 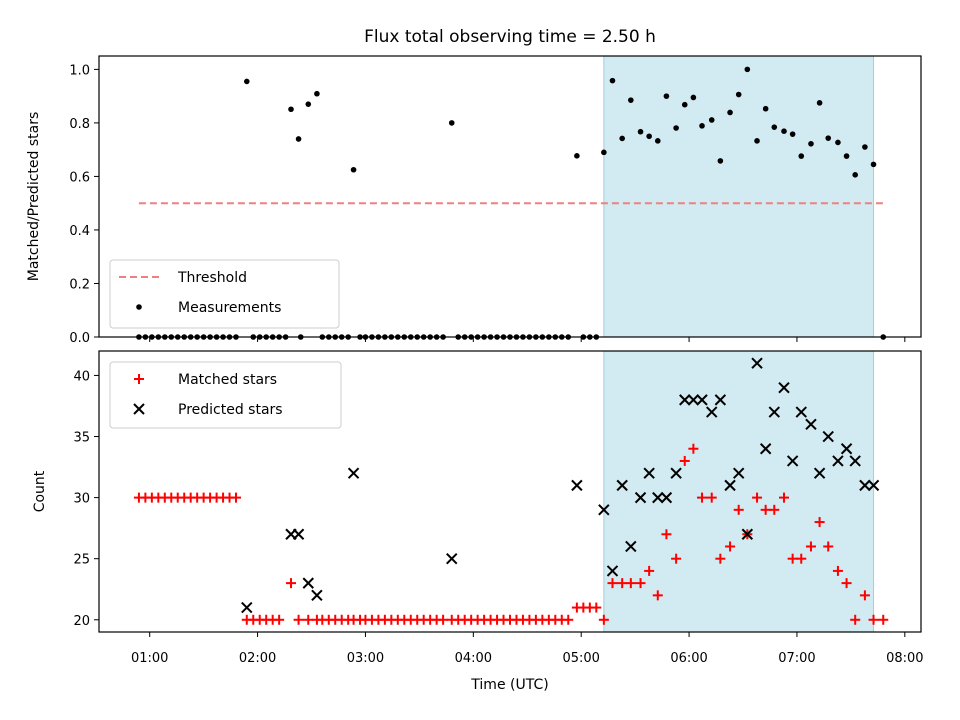 I want to click on legend-matched-swatch, so click(x=139, y=379).